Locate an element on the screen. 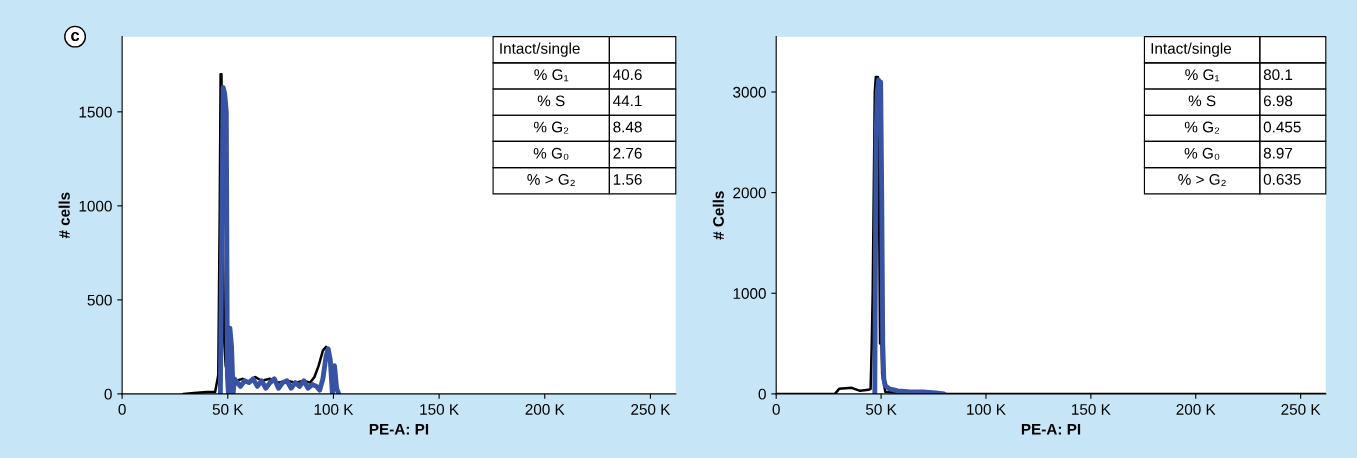 The width and height of the screenshot is (1357, 458). chart-title: c is located at coordinates (75, 36).